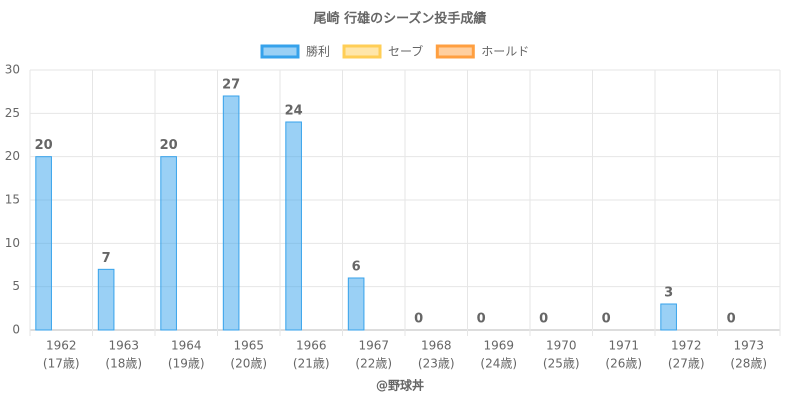  Describe the element at coordinates (186, 346) in the screenshot. I see `x-tick-label: 1964` at that location.